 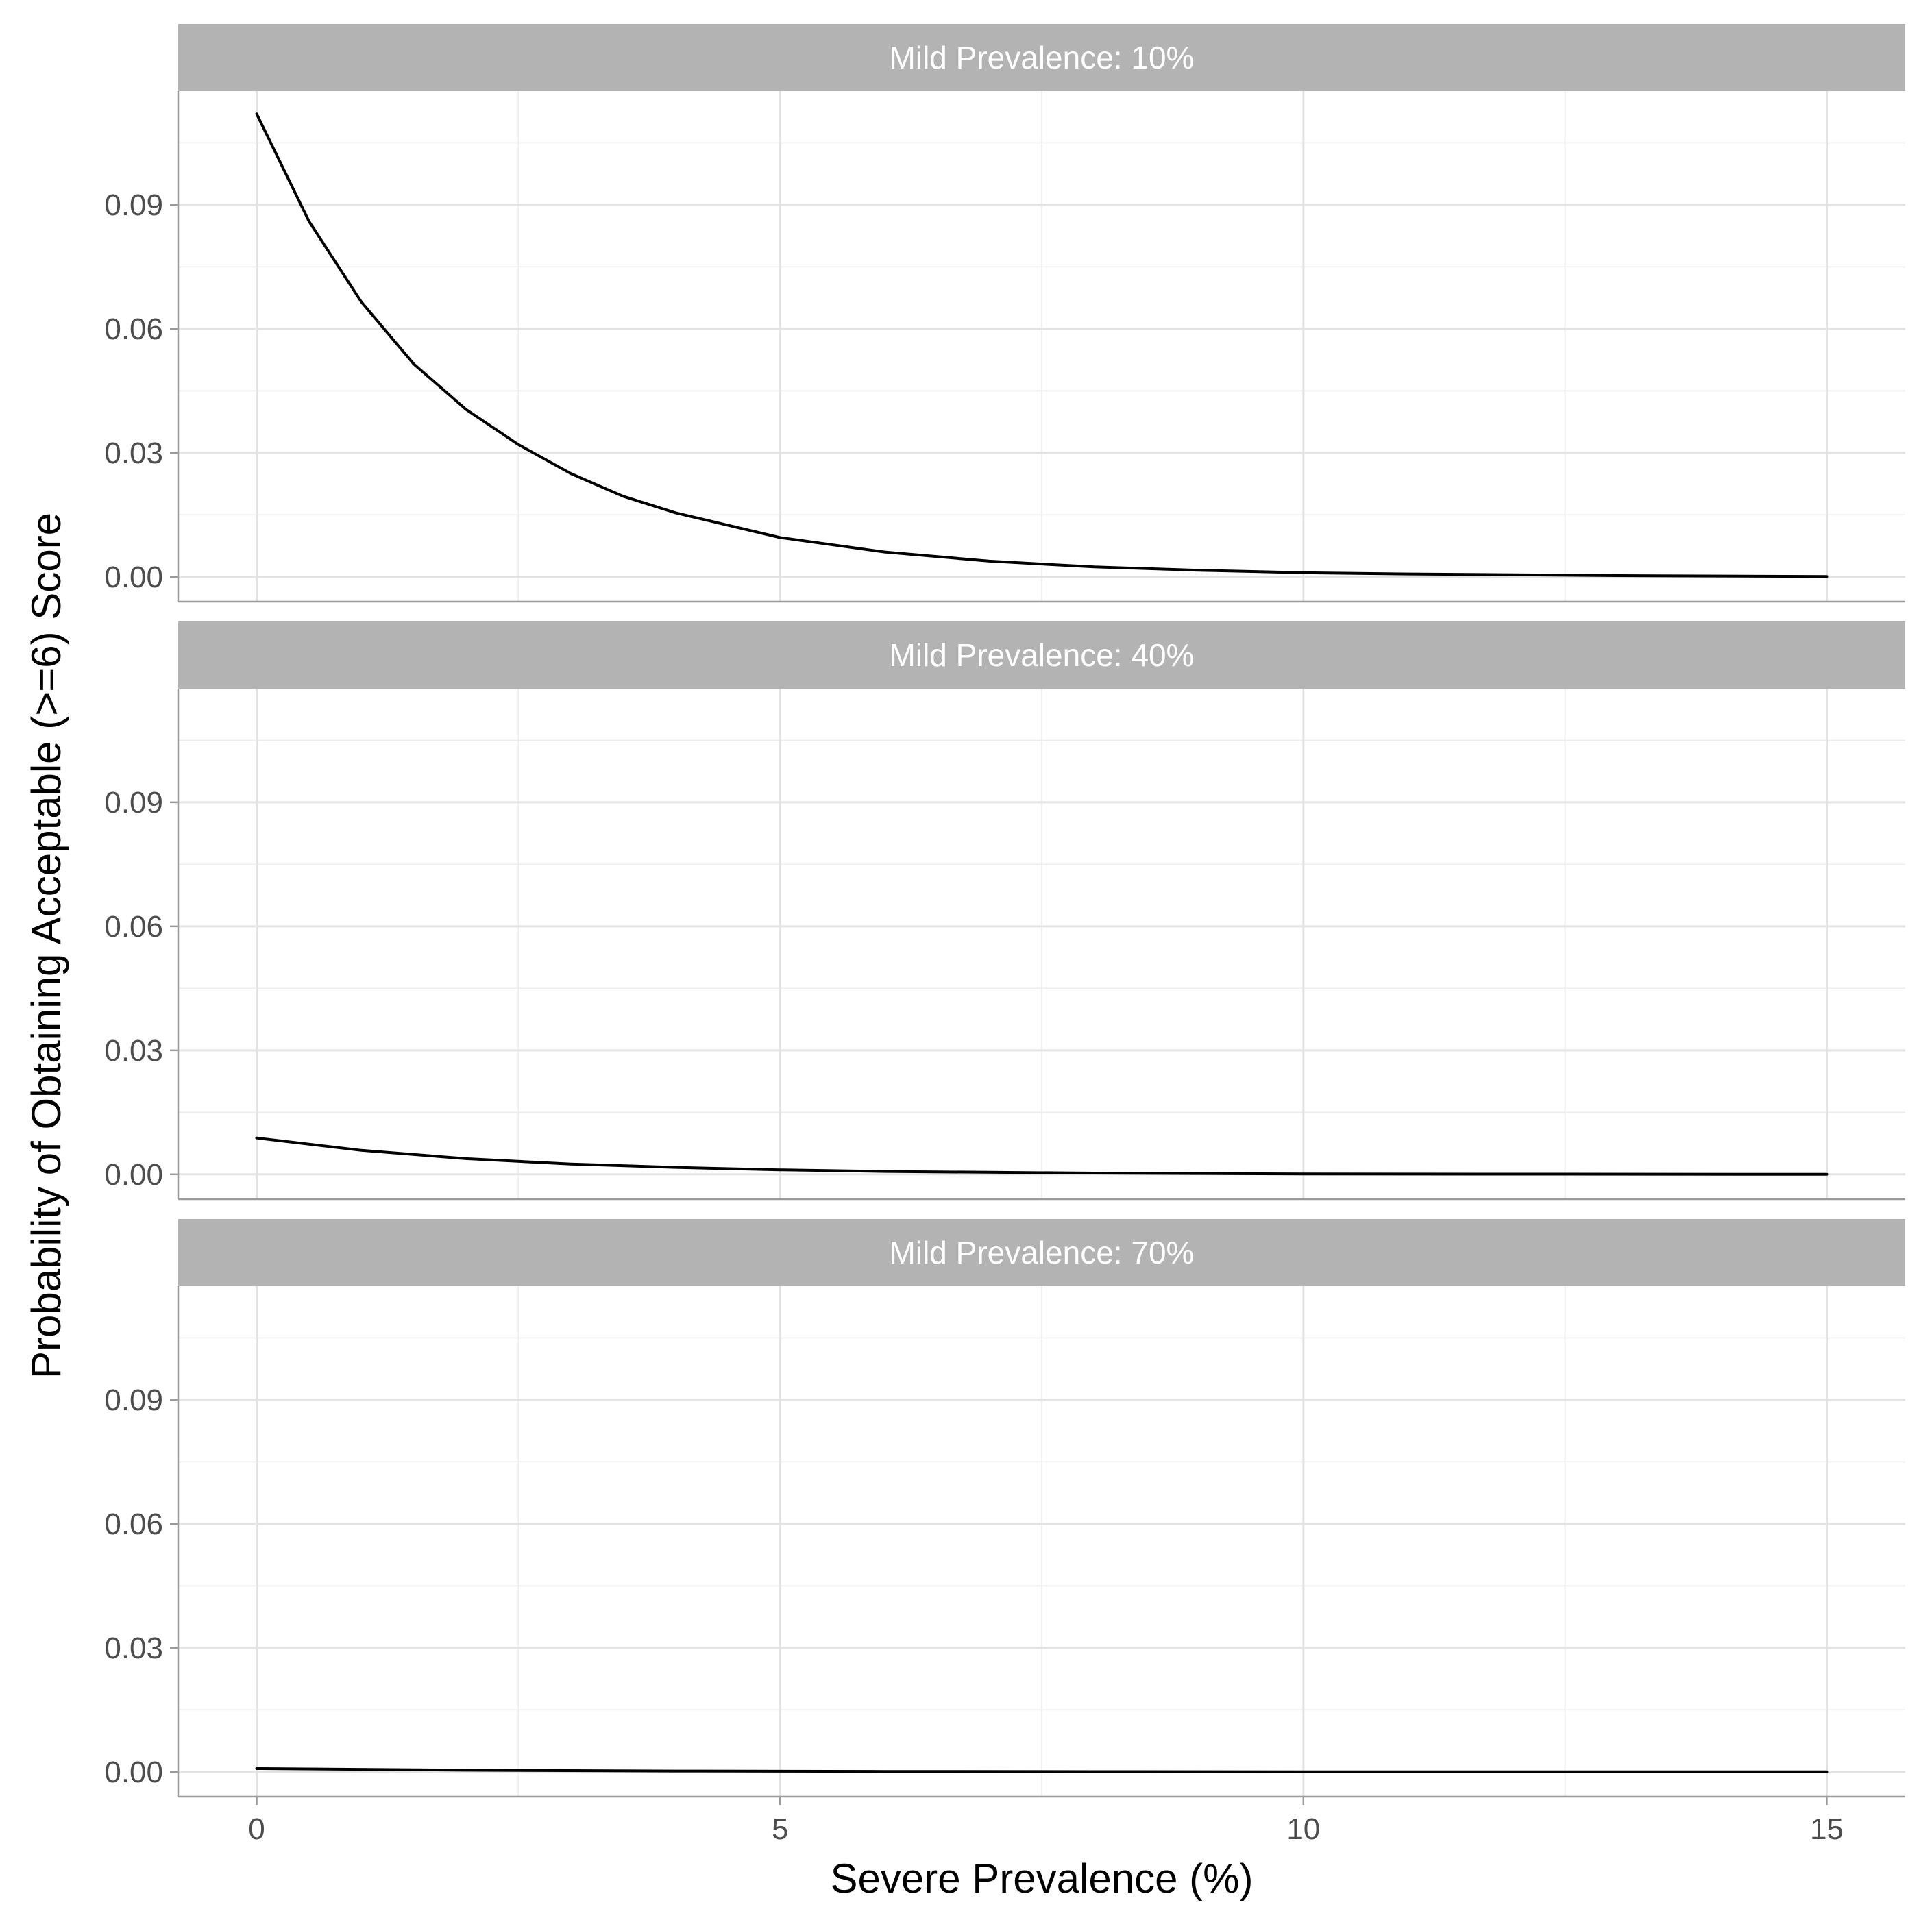 I want to click on facet-strip-label: Mild Prevalence: 70%, so click(x=1042, y=1252).